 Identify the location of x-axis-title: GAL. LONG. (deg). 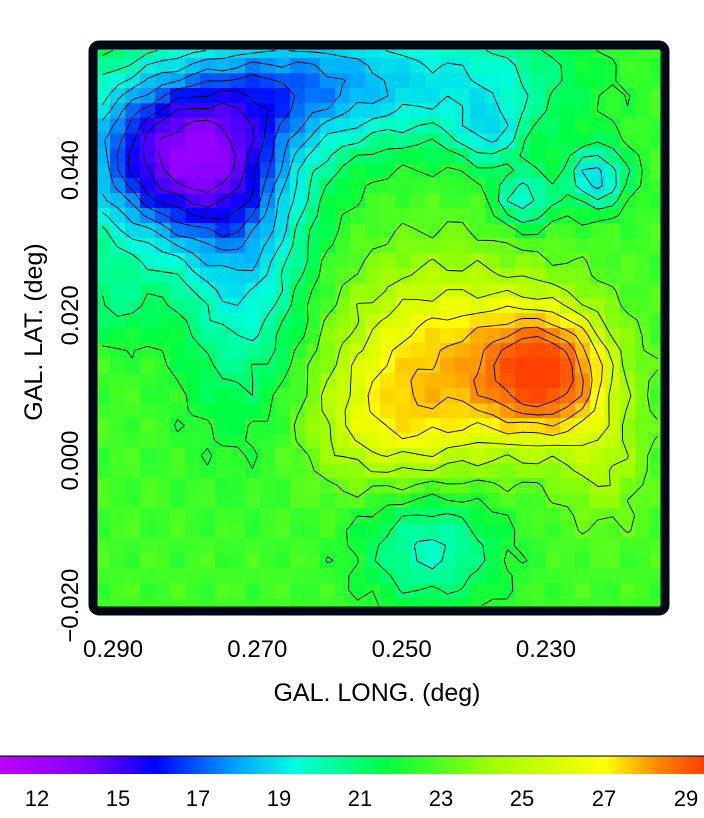
(376, 693).